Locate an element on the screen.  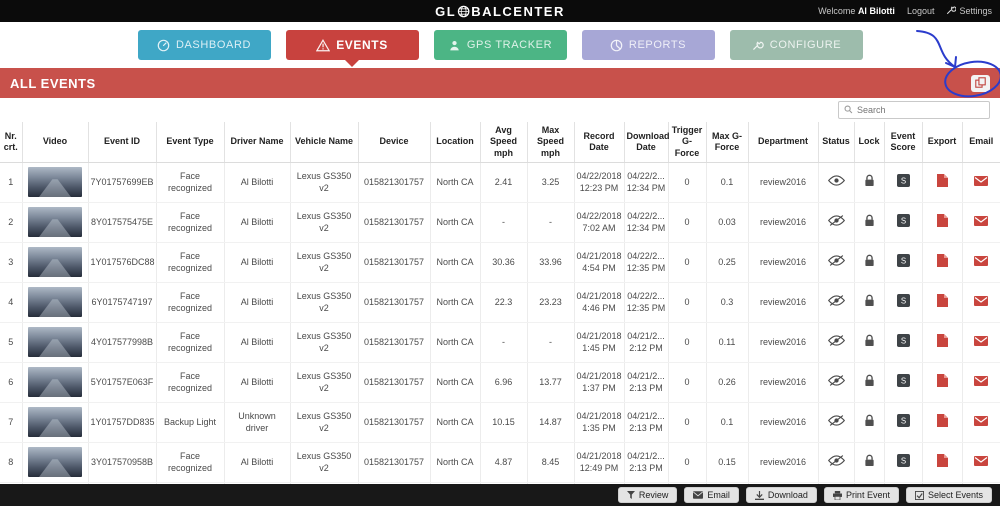
status-eye-icon-cell is located at coordinates (836, 182).